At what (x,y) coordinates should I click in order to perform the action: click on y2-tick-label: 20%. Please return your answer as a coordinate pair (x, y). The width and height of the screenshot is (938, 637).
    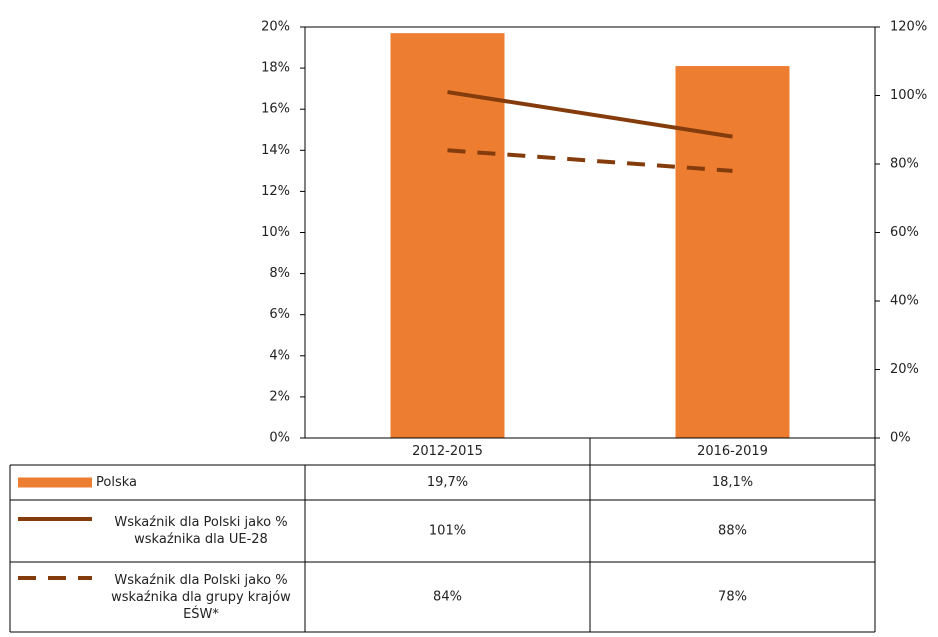
    Looking at the image, I should click on (904, 369).